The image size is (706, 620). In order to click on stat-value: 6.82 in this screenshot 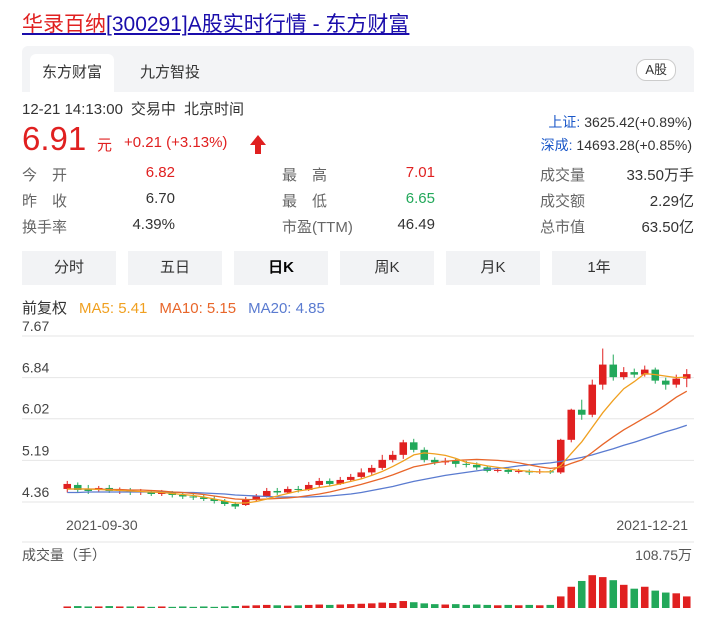, I will do `click(160, 172)`.